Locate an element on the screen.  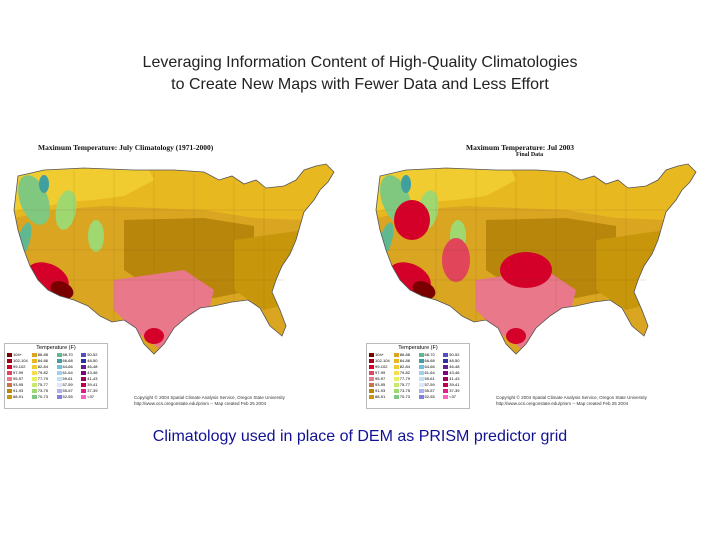
legend-entry: 41-43 is located at coordinates (455, 379).